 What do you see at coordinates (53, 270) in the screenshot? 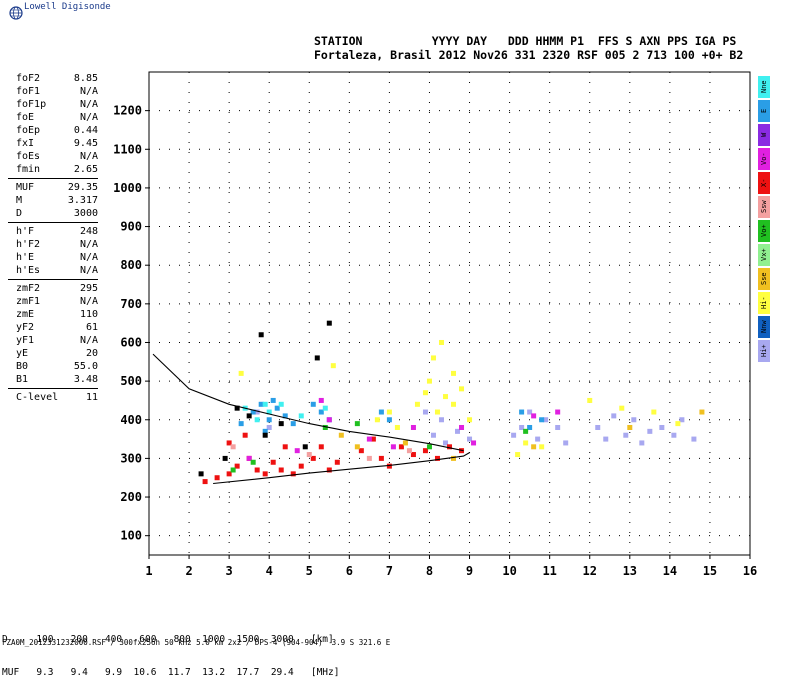
I see `param-row: h'Es N/A` at bounding box center [53, 270].